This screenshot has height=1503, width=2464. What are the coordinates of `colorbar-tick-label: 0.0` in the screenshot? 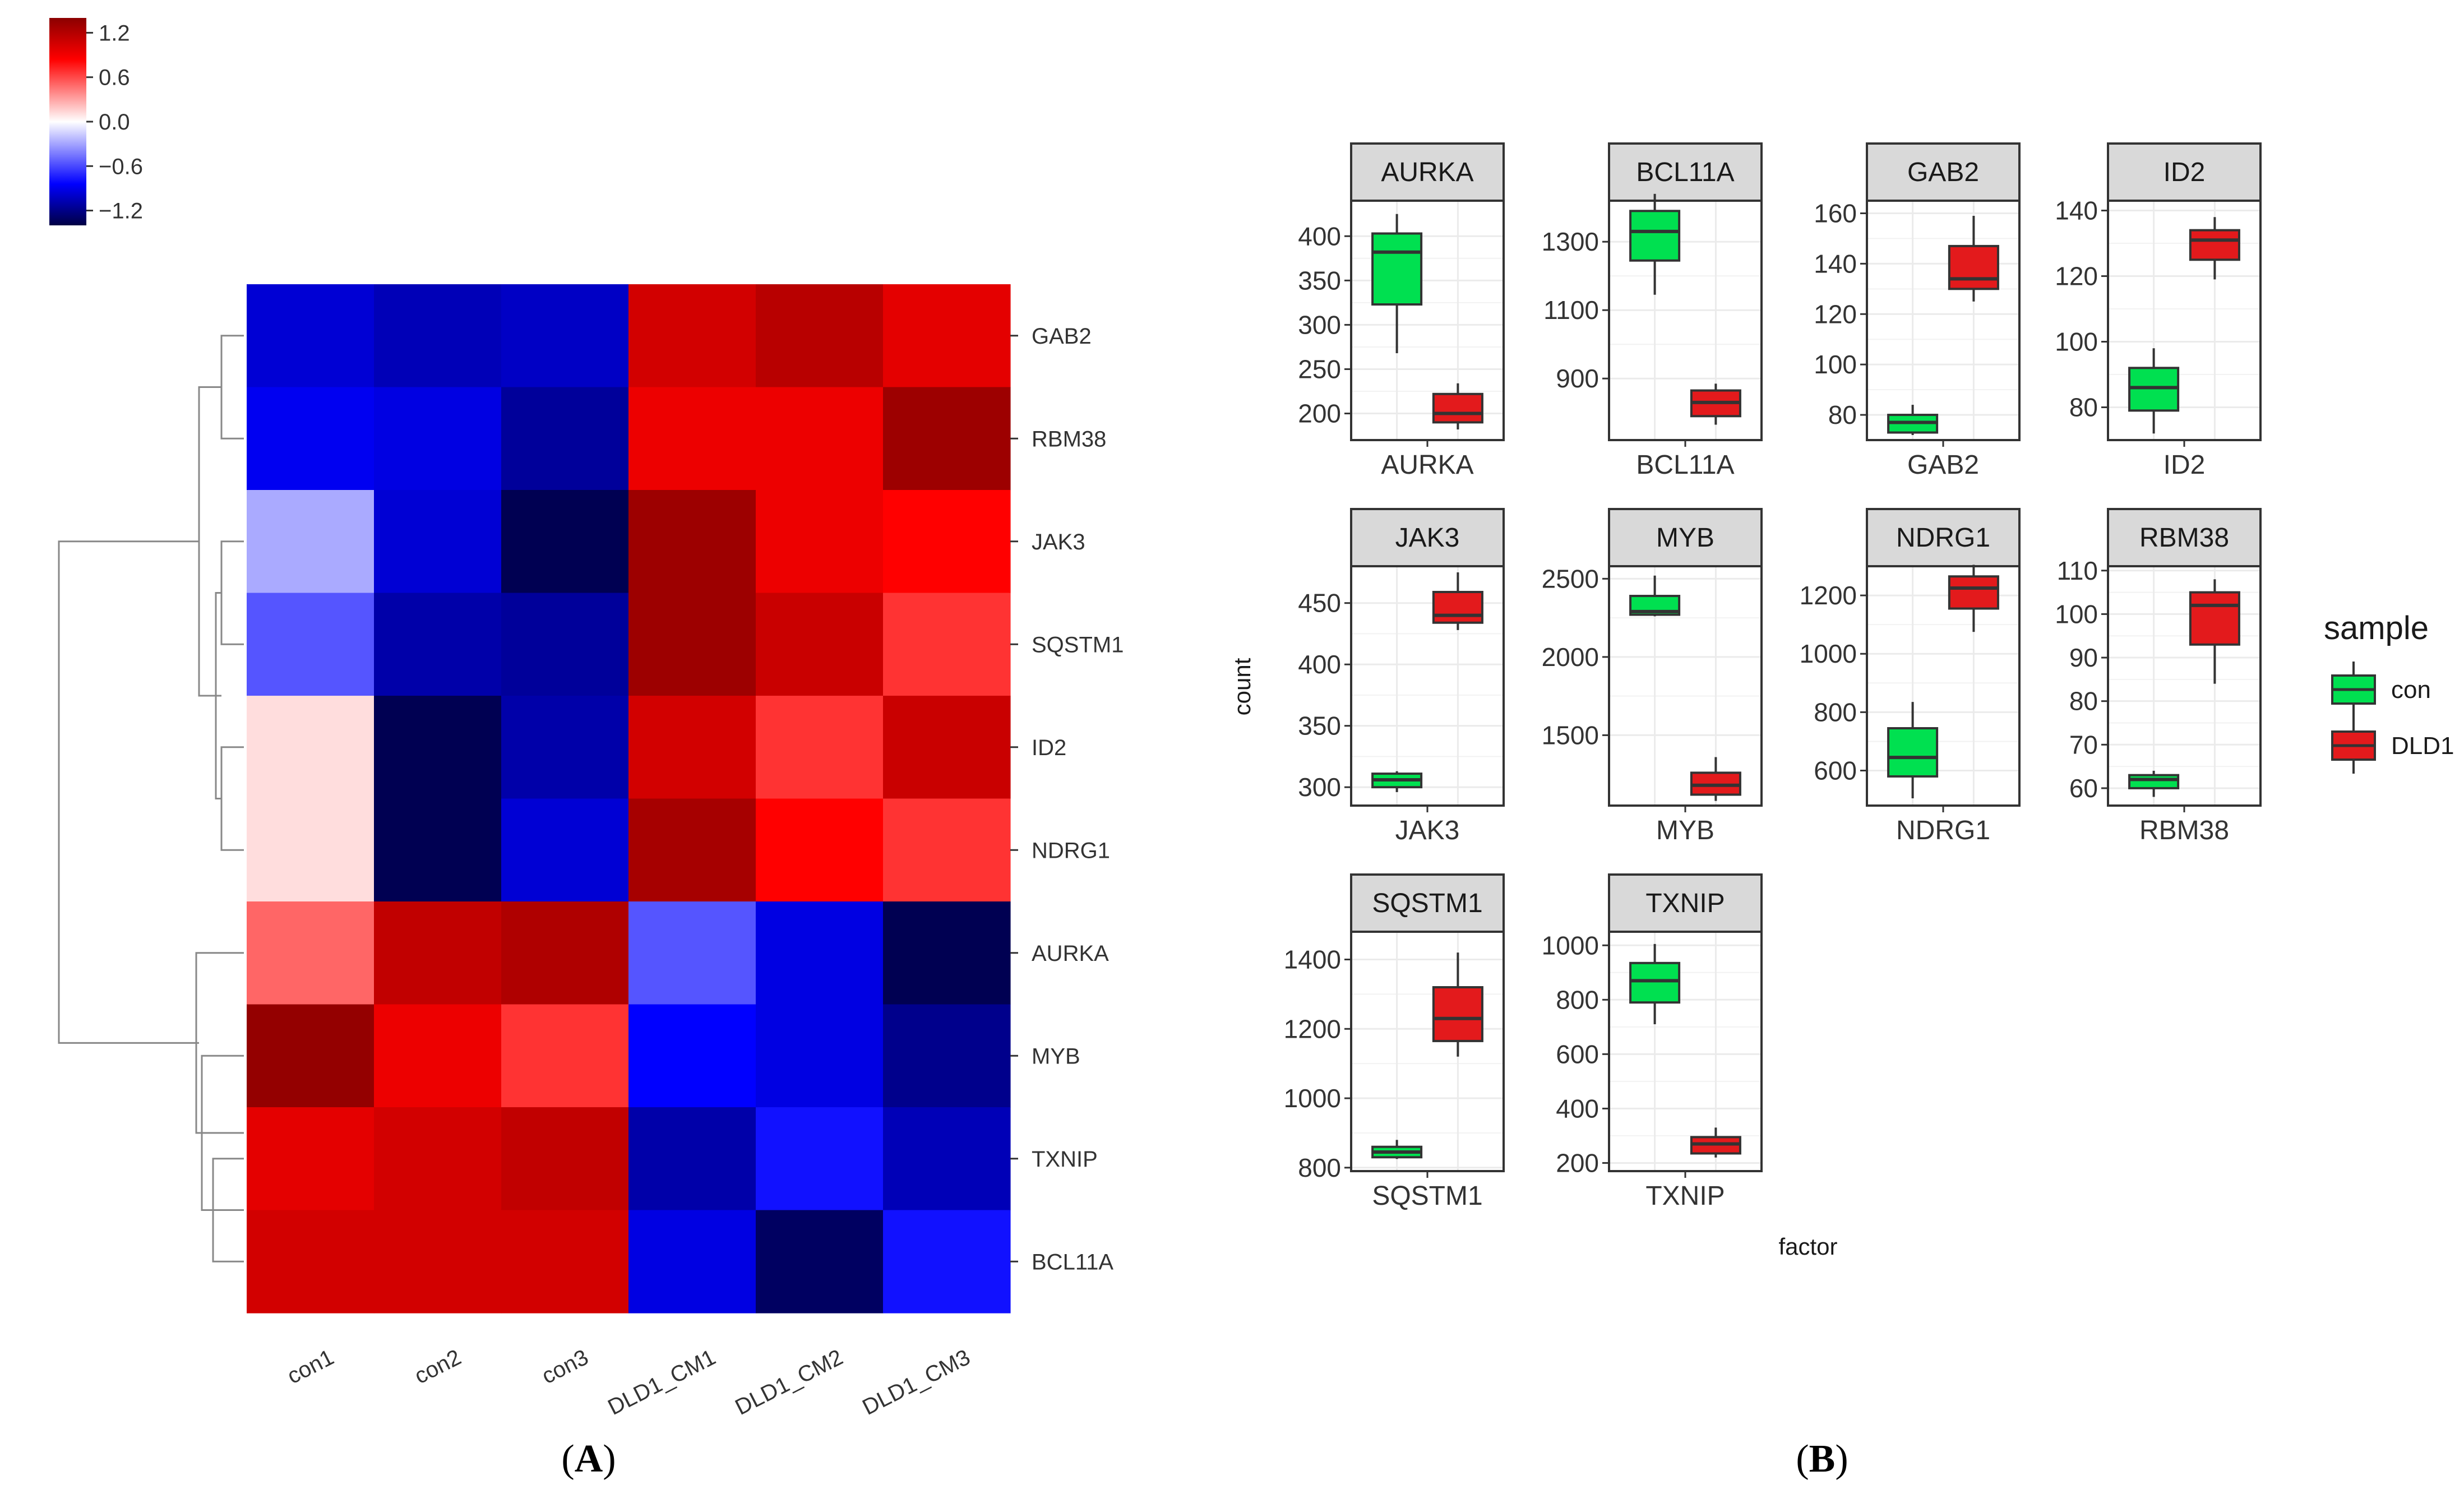 It's located at (114, 122).